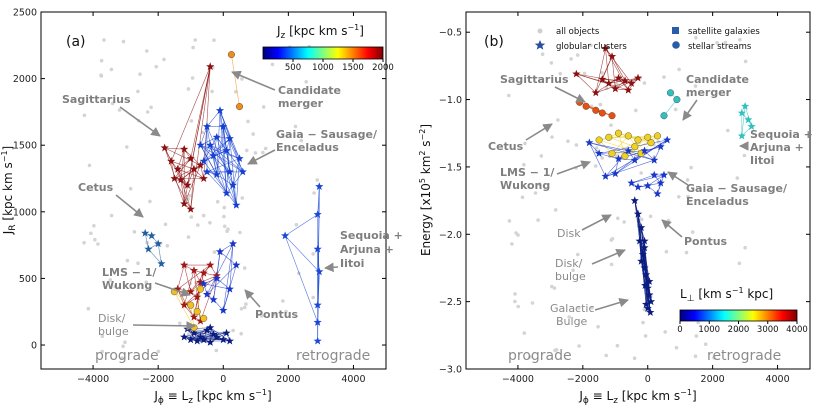 This screenshot has height=415, width=830. What do you see at coordinates (777, 379) in the screenshot?
I see `x-tick-label: 4000` at bounding box center [777, 379].